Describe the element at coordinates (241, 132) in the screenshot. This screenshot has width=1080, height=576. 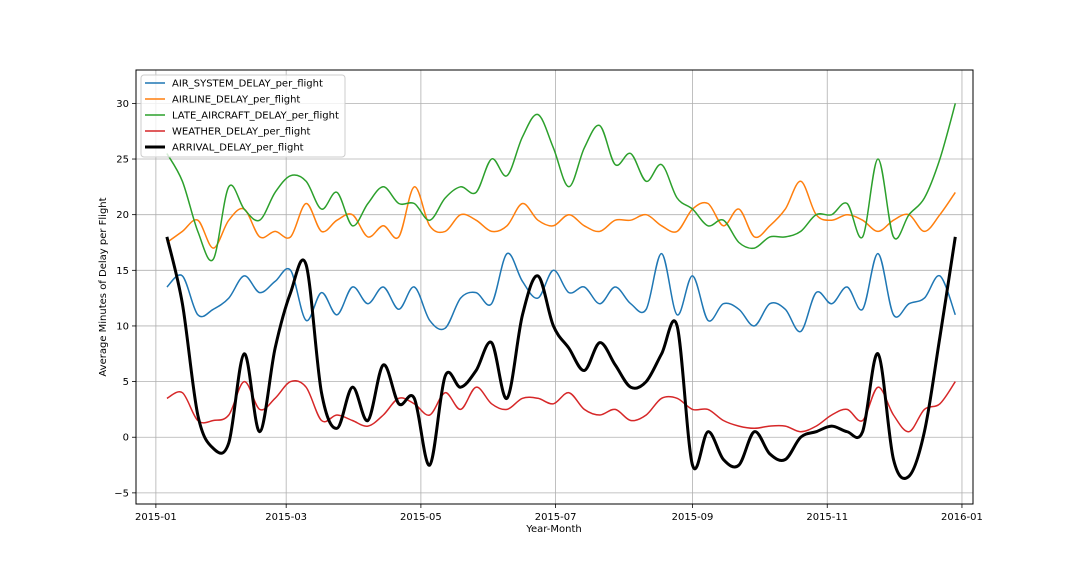
I see `legend-entry: WEATHER_DELAY_per_flight` at that location.